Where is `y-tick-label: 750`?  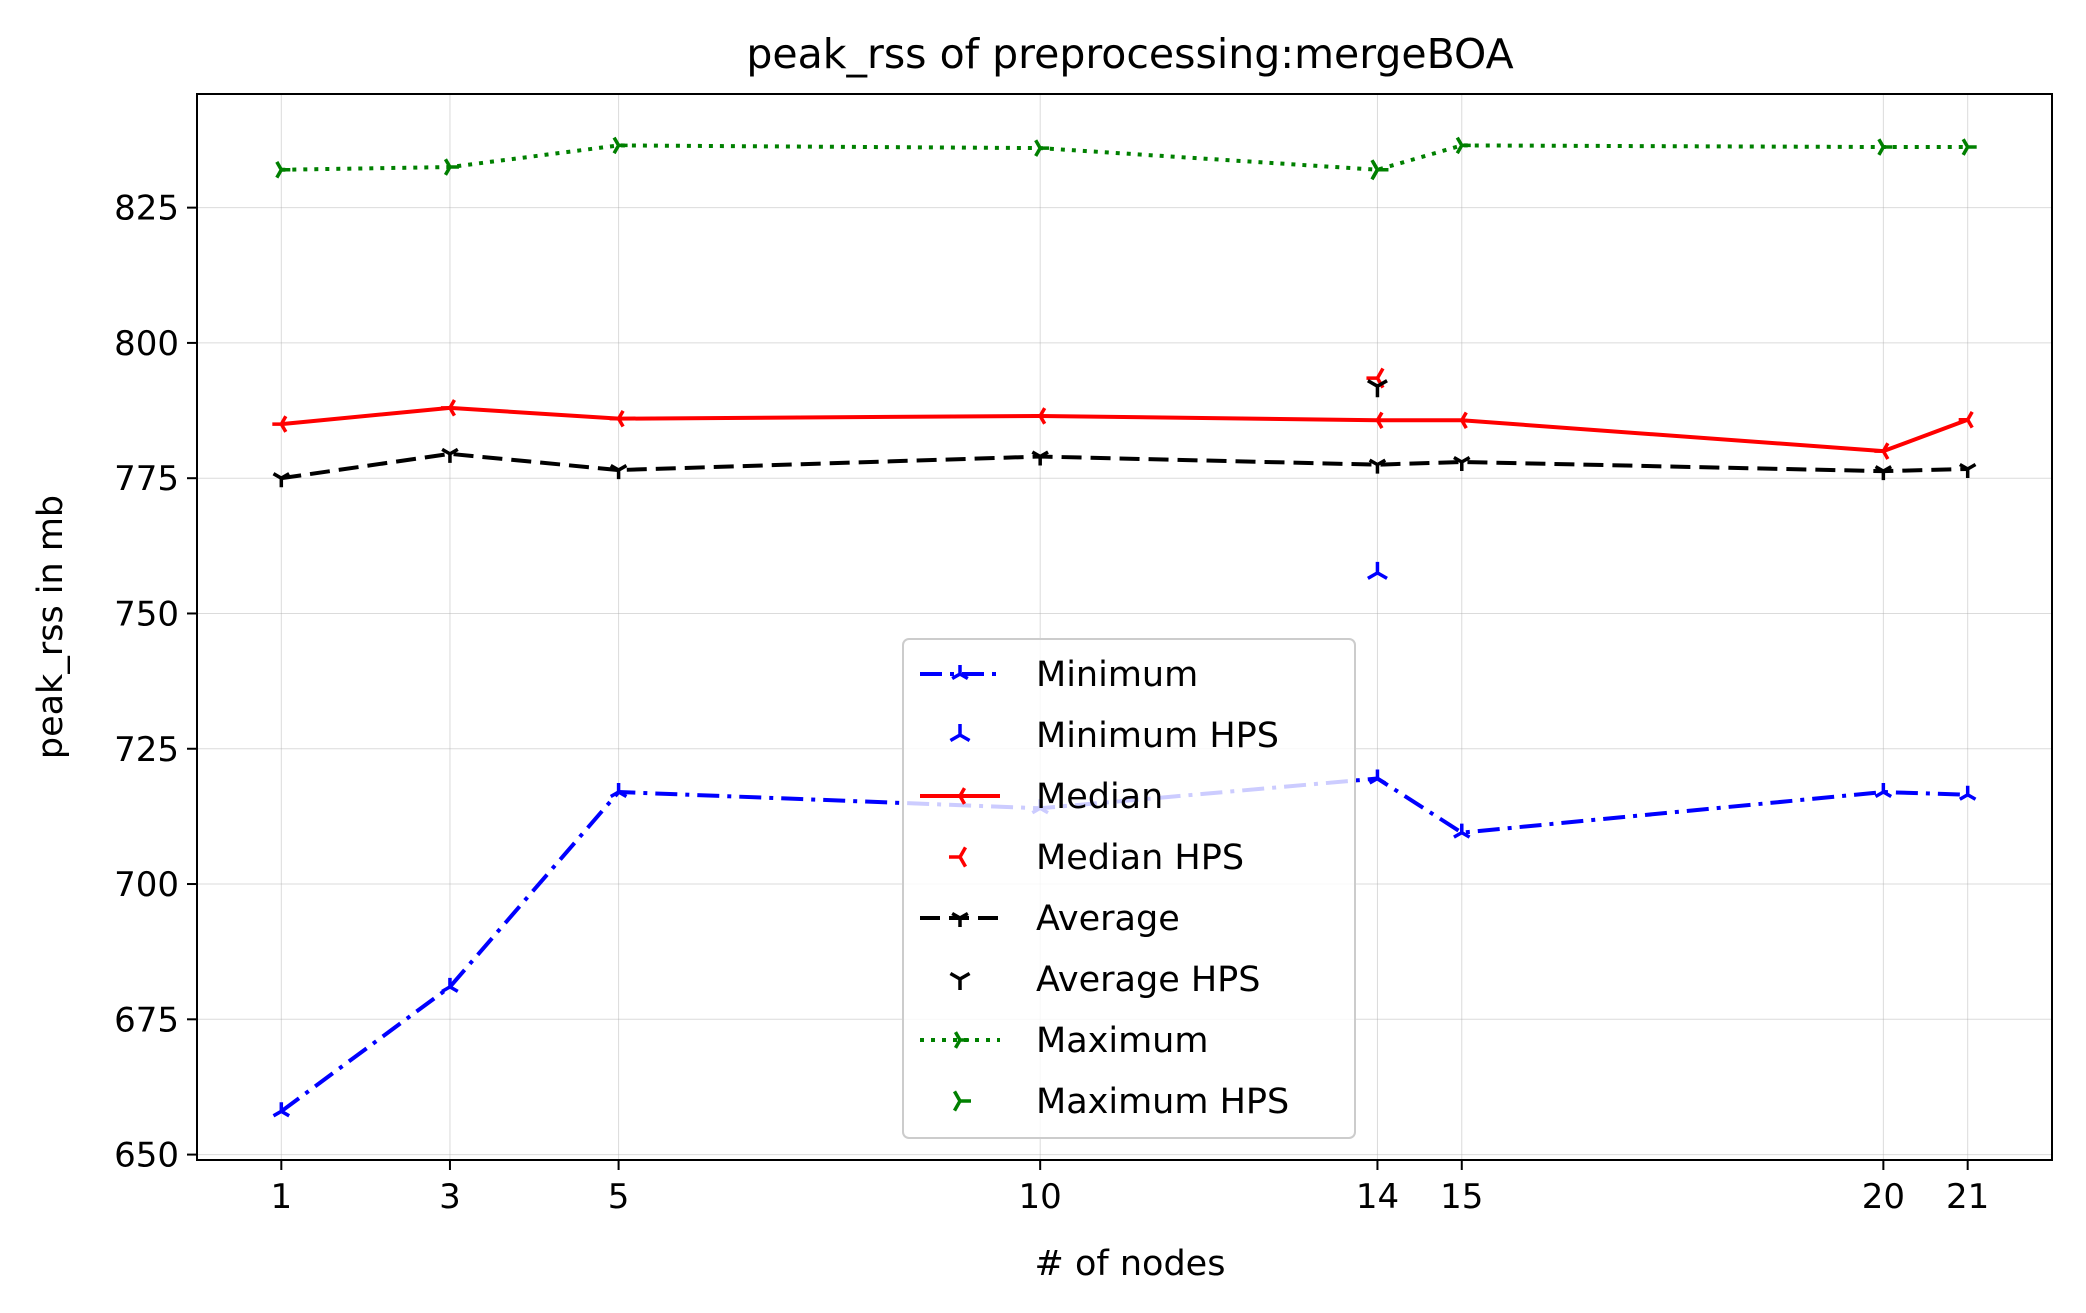 y-tick-label: 750 is located at coordinates (146, 614).